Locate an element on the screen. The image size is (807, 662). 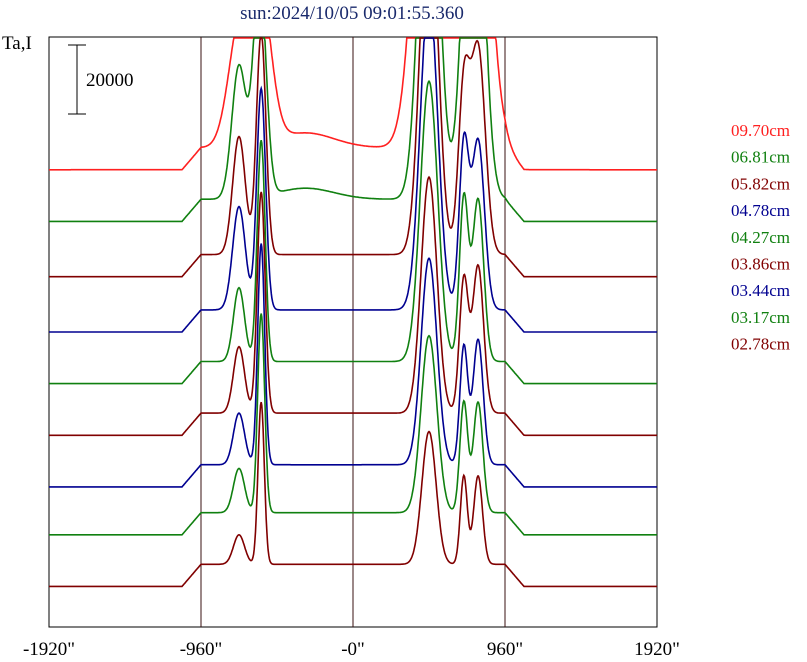
legend-item-3: 04.78cm is located at coordinates (760, 210).